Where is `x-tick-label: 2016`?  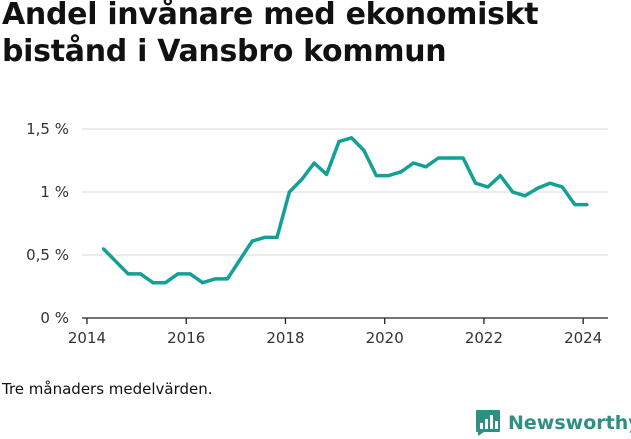 x-tick-label: 2016 is located at coordinates (186, 338).